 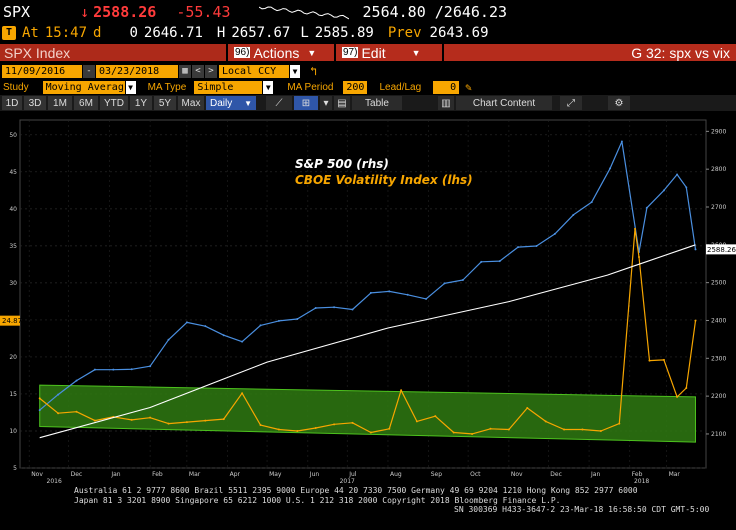 What do you see at coordinates (475, 474) in the screenshot?
I see `x-tick-label: Oct` at bounding box center [475, 474].